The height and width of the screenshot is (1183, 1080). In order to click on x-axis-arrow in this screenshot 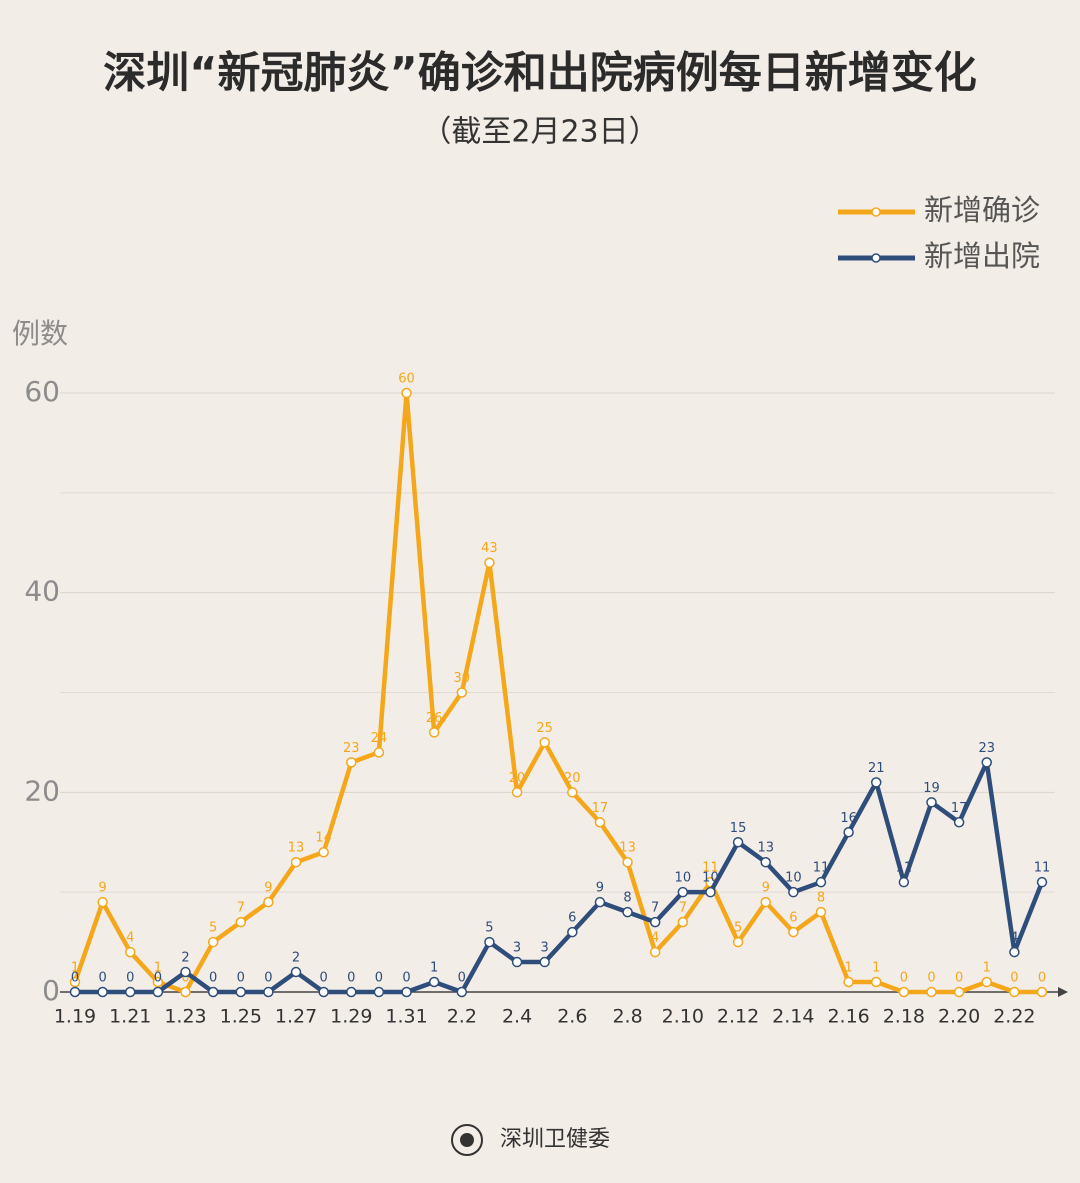, I will do `click(1063, 992)`.